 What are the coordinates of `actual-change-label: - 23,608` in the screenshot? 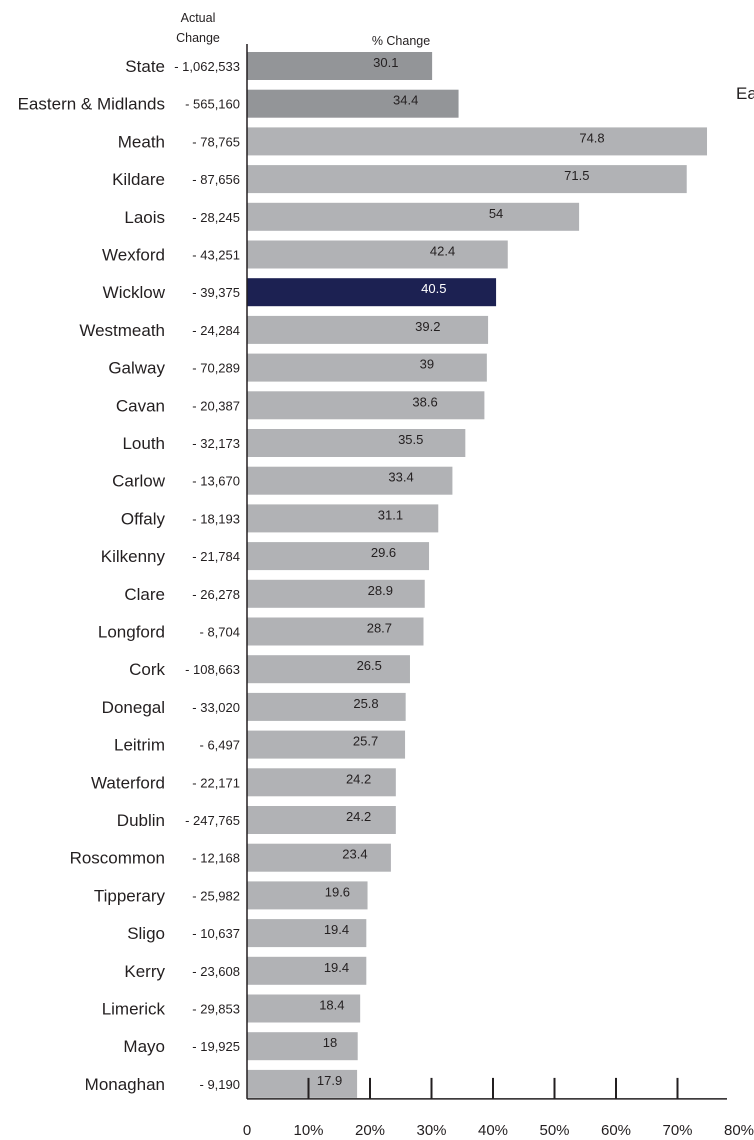 It's located at (216, 971).